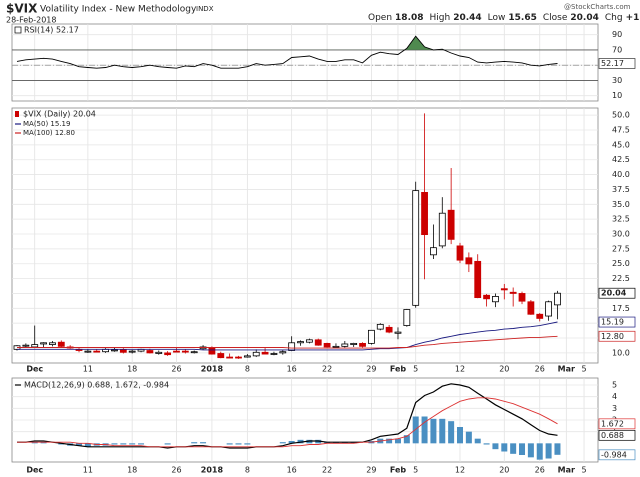 The height and width of the screenshot is (477, 640). Describe the element at coordinates (46, 124) in the screenshot. I see `legend-entry: MA(50) 15.19` at that location.